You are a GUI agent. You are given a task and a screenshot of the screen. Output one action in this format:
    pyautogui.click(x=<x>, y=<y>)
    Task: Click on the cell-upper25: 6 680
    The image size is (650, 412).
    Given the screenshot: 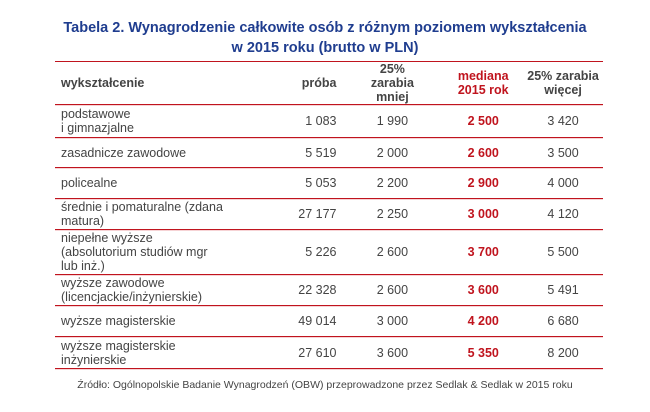 What is the action you would take?
    pyautogui.click(x=563, y=321)
    